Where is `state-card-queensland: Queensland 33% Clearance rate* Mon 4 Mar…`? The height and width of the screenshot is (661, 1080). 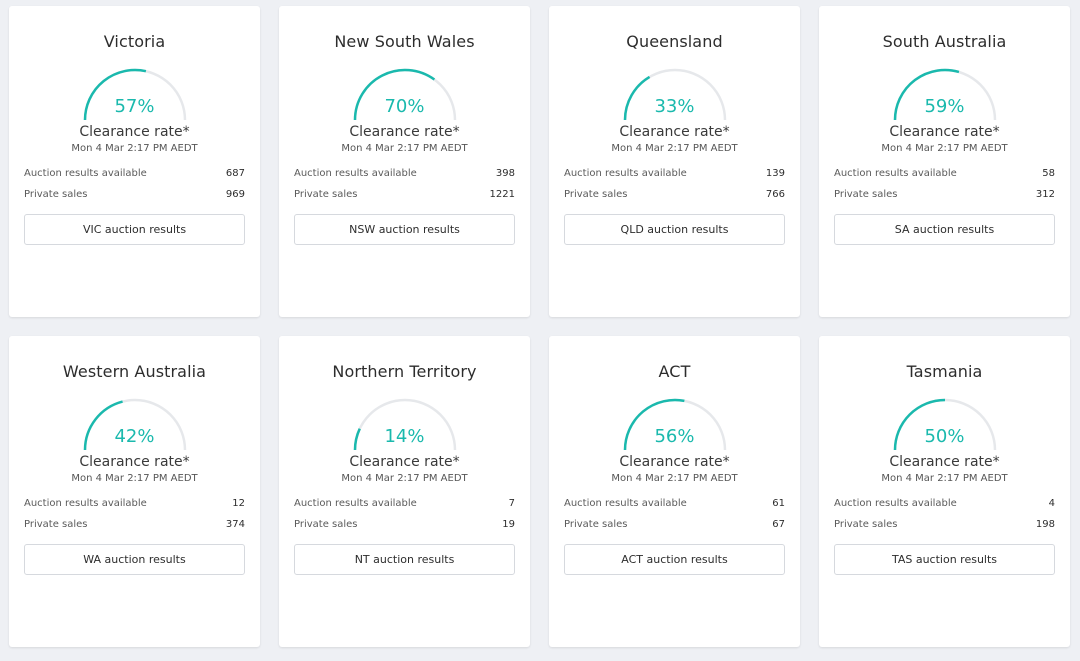
state-card-queensland: Queensland 33% Clearance rate* Mon 4 Mar… is located at coordinates (674, 161).